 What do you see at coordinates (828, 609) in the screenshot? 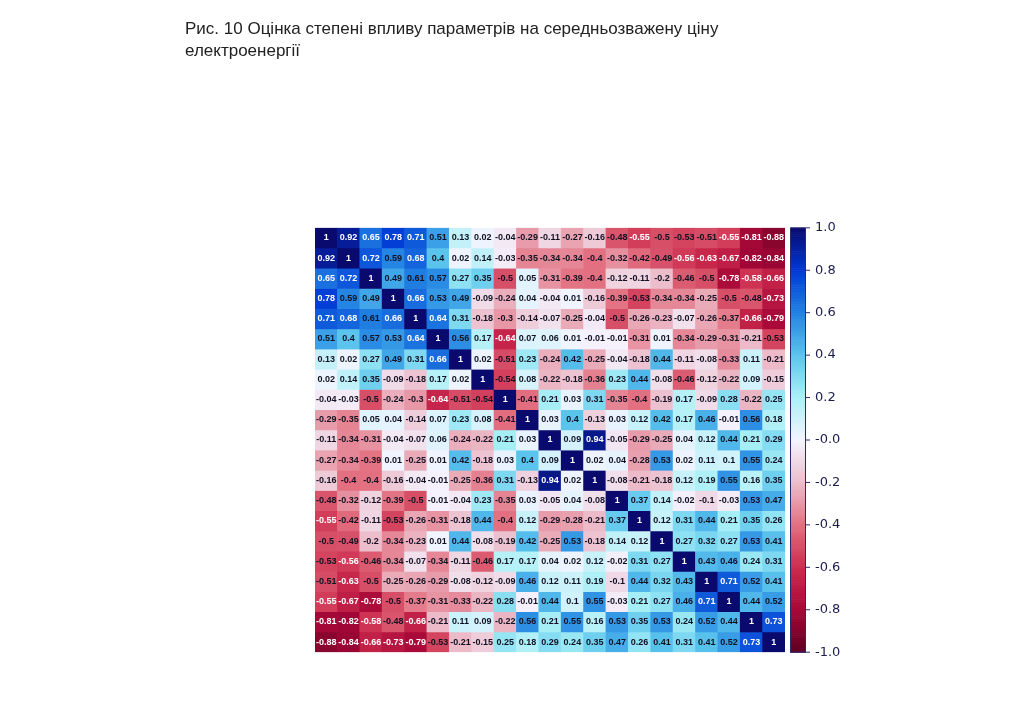
I see `color-bar-label: -0.8` at bounding box center [828, 609].